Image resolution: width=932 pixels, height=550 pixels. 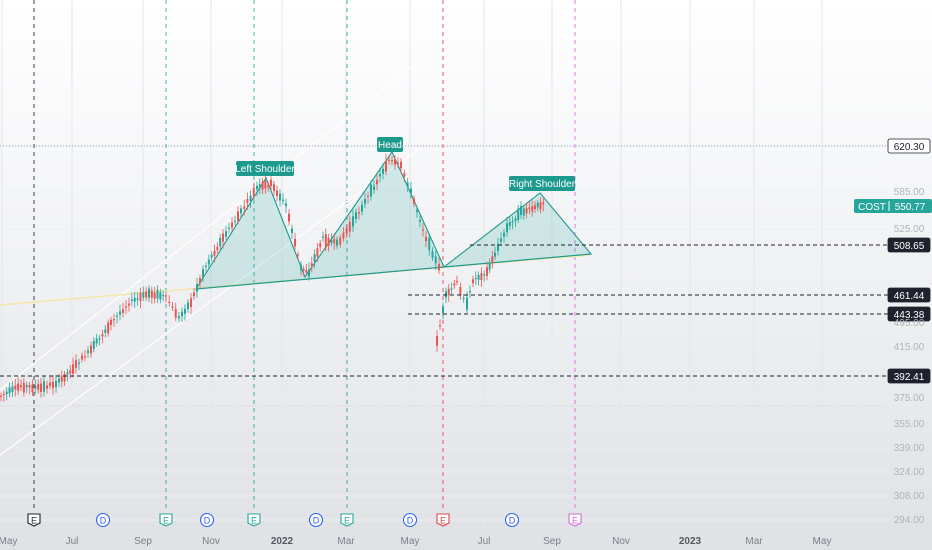 I want to click on event-marker-text: E, so click(x=575, y=521).